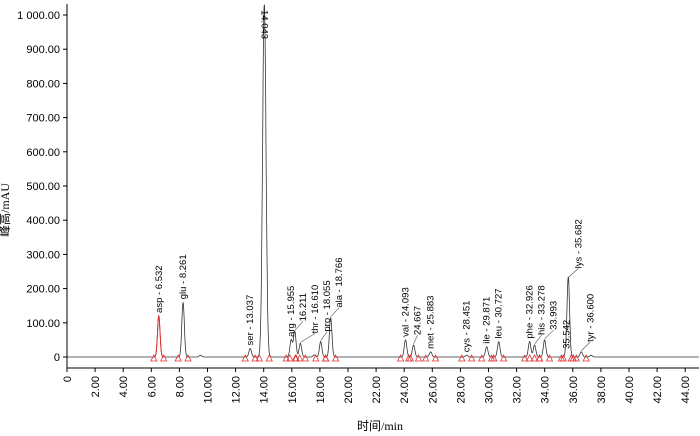 The width and height of the screenshot is (700, 436). Describe the element at coordinates (574, 390) in the screenshot. I see `x-tick-label: 36.00` at that location.